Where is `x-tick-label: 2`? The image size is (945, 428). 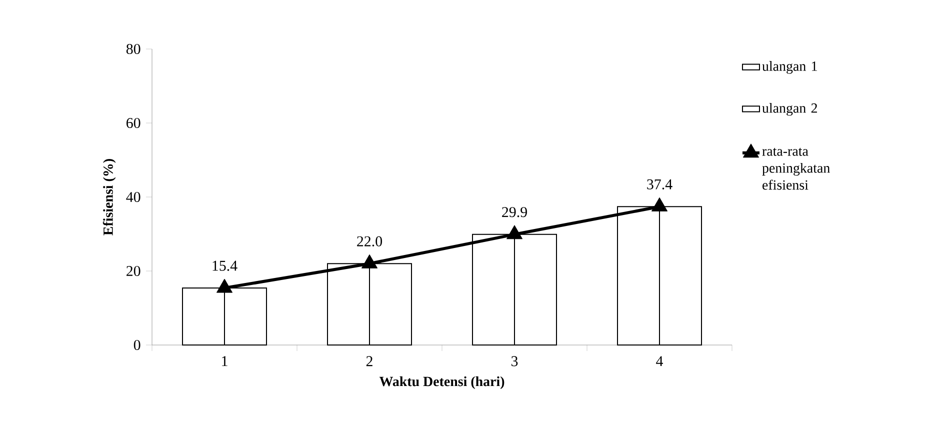
x-tick-label: 2 is located at coordinates (369, 361).